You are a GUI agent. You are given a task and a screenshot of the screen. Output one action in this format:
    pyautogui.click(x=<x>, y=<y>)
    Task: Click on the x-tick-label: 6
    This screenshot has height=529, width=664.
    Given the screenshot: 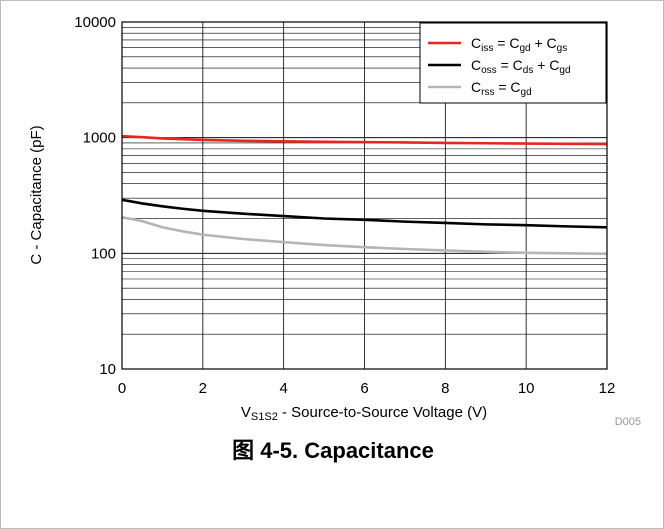 What is the action you would take?
    pyautogui.click(x=364, y=388)
    